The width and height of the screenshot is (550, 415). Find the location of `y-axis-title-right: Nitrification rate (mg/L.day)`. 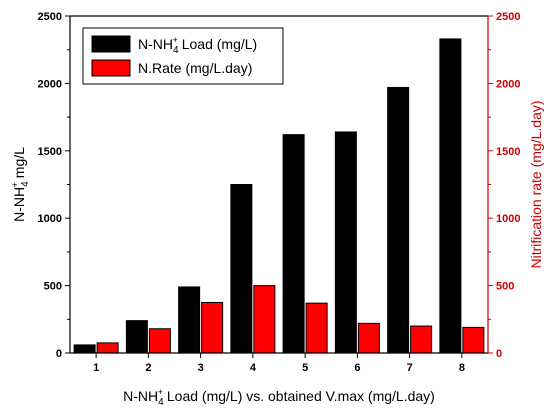

y-axis-title-right: Nitrification rate (mg/L.day) is located at coordinates (536, 184).